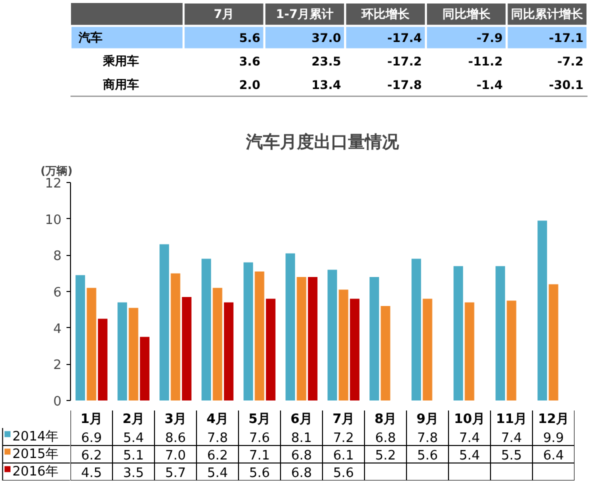 This screenshot has height=483, width=597. I want to click on data-label: 6.4, so click(553, 456).